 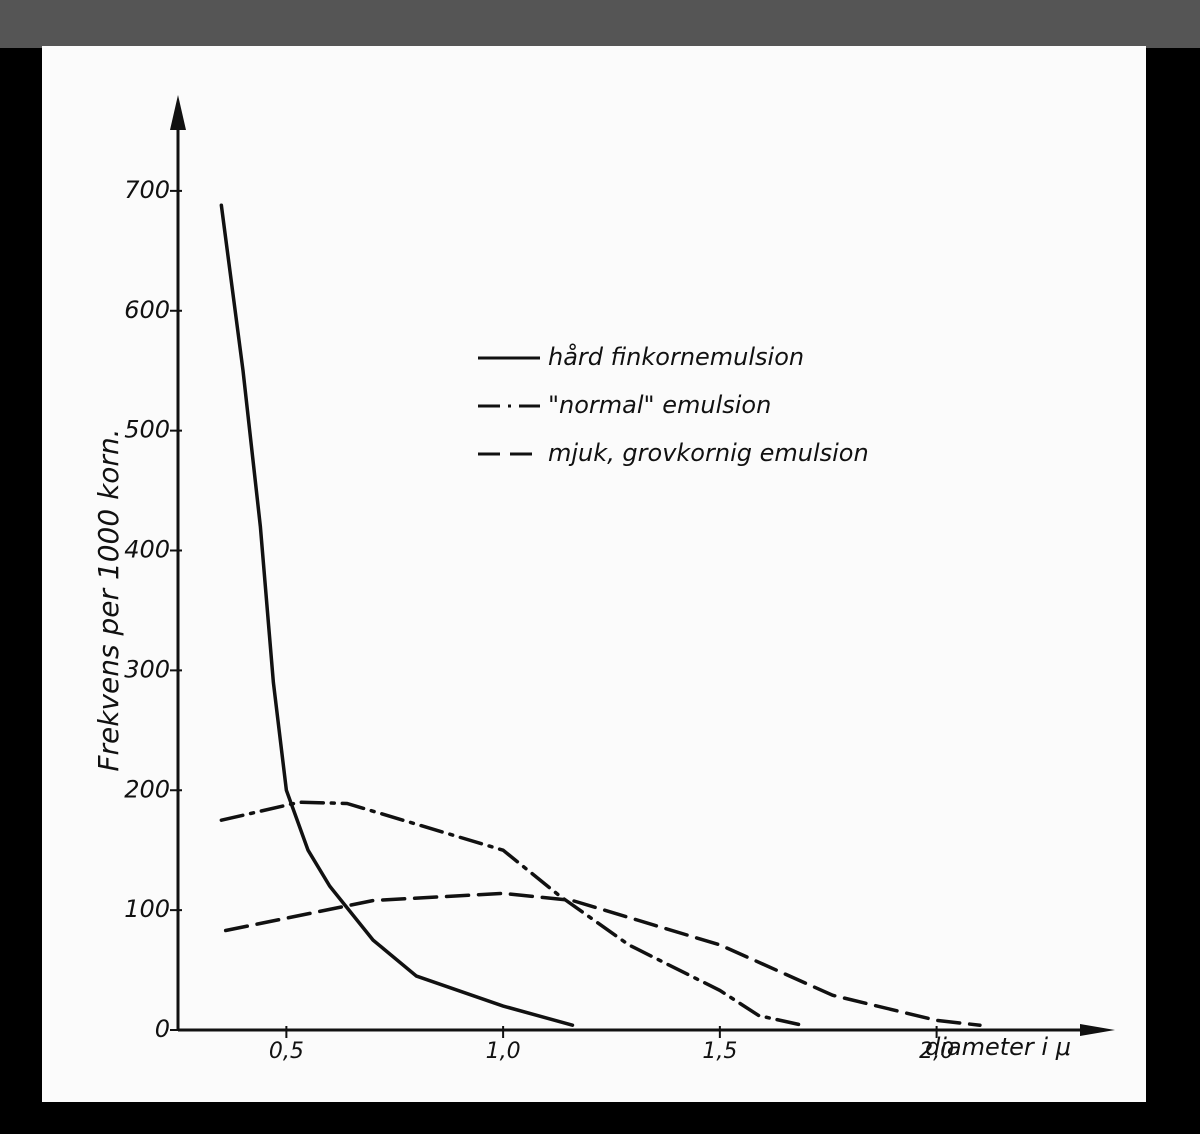 I want to click on y-tick-label: 300, so click(x=147, y=669).